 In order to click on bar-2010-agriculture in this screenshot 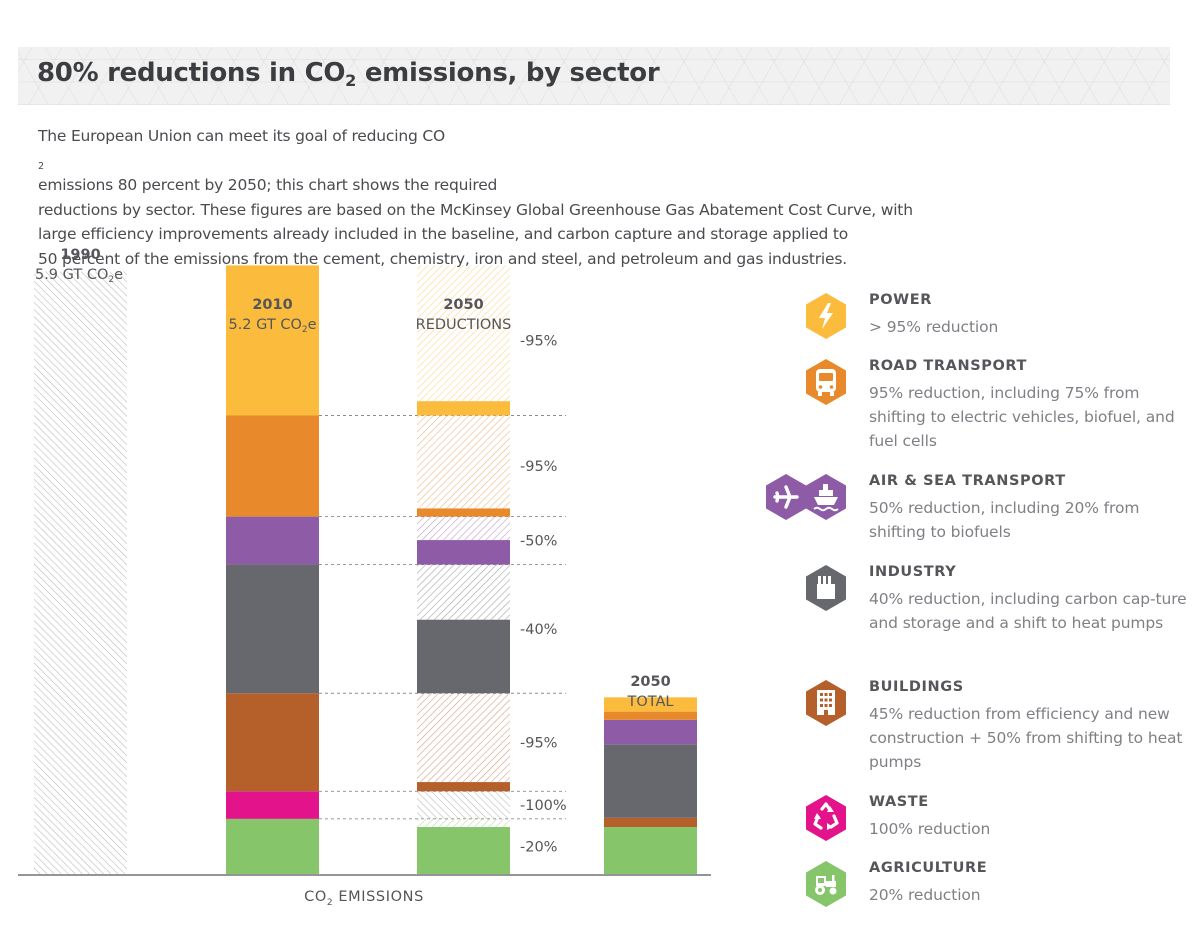, I will do `click(272, 846)`.